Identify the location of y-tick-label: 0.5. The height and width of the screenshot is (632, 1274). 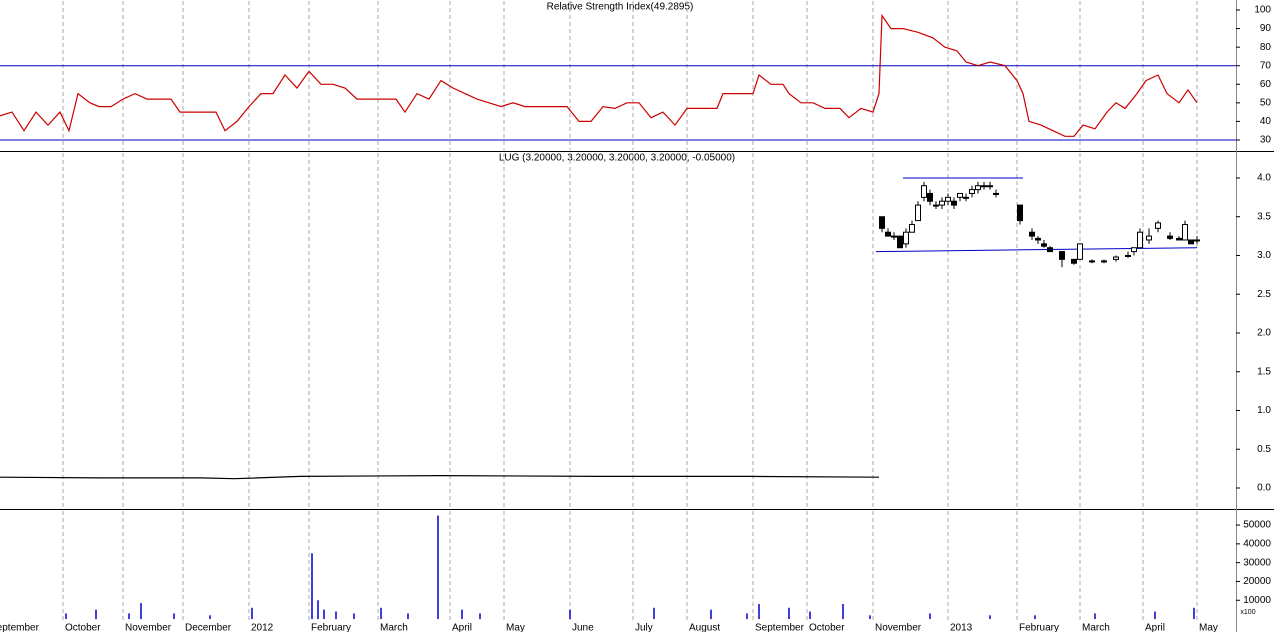
(1264, 449).